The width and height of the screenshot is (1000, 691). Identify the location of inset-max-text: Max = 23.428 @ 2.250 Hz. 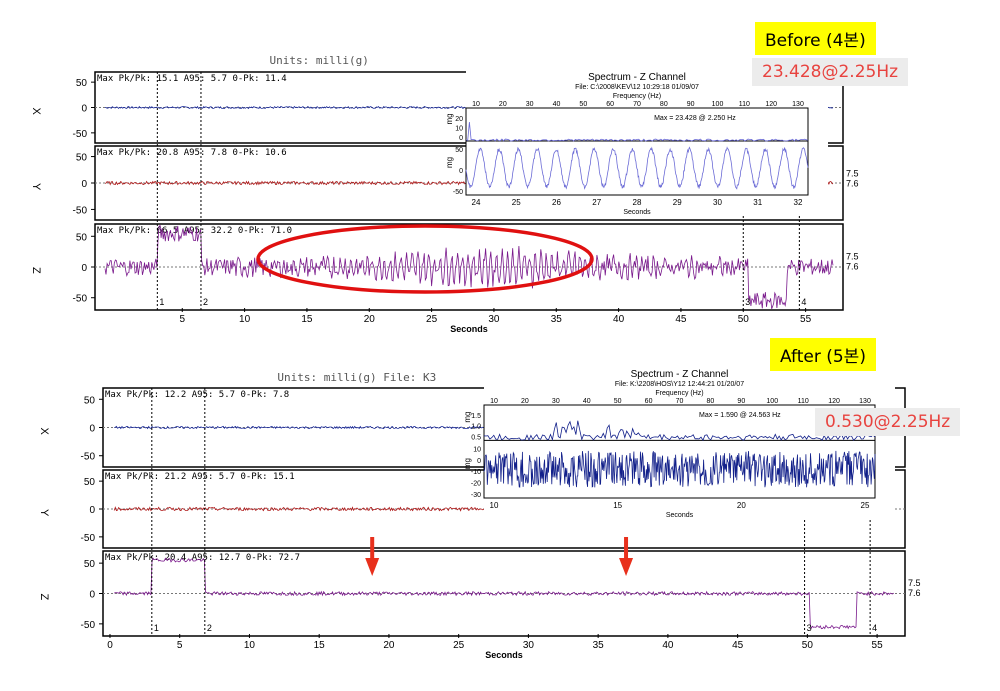
(695, 118).